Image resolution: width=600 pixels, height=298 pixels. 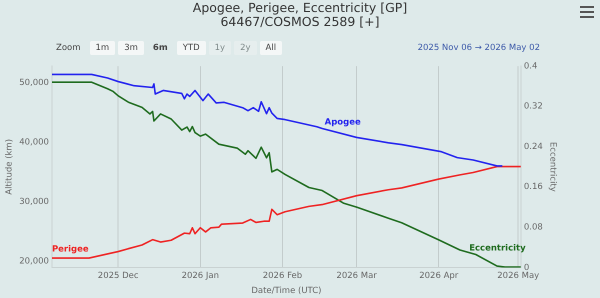 I want to click on x-axis-title: Date/Time (UTC), so click(x=286, y=291).